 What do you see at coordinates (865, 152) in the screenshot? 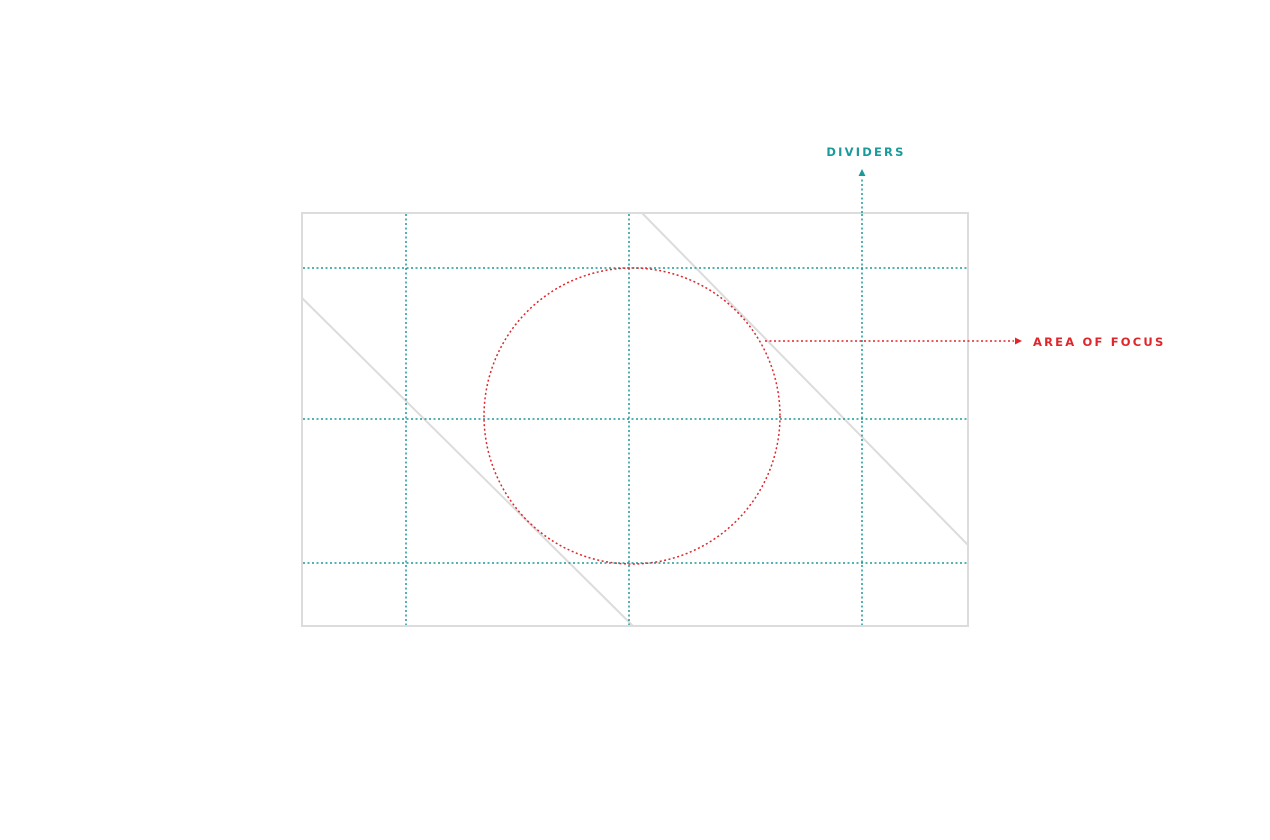
I see `dividers-label: DIVIDERS` at bounding box center [865, 152].